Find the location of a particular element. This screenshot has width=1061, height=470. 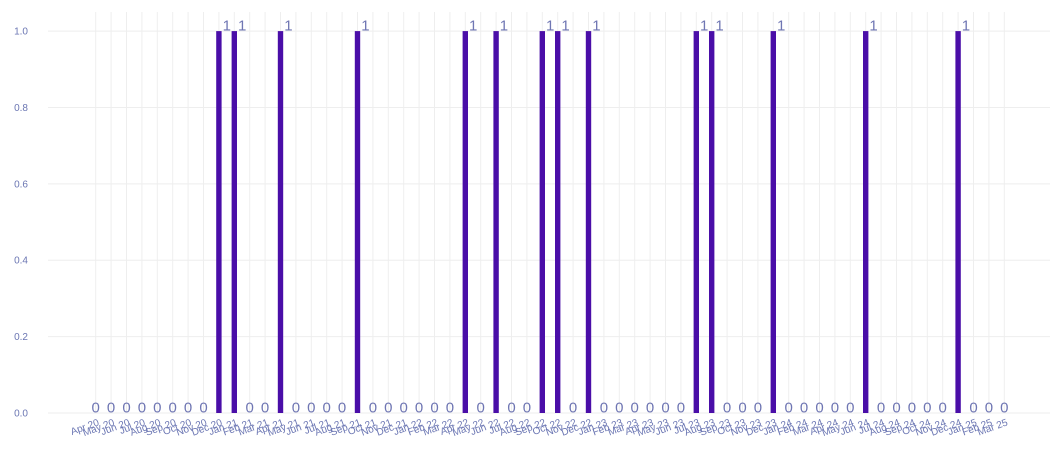

y-tick-label: 0.8 is located at coordinates (21, 108).